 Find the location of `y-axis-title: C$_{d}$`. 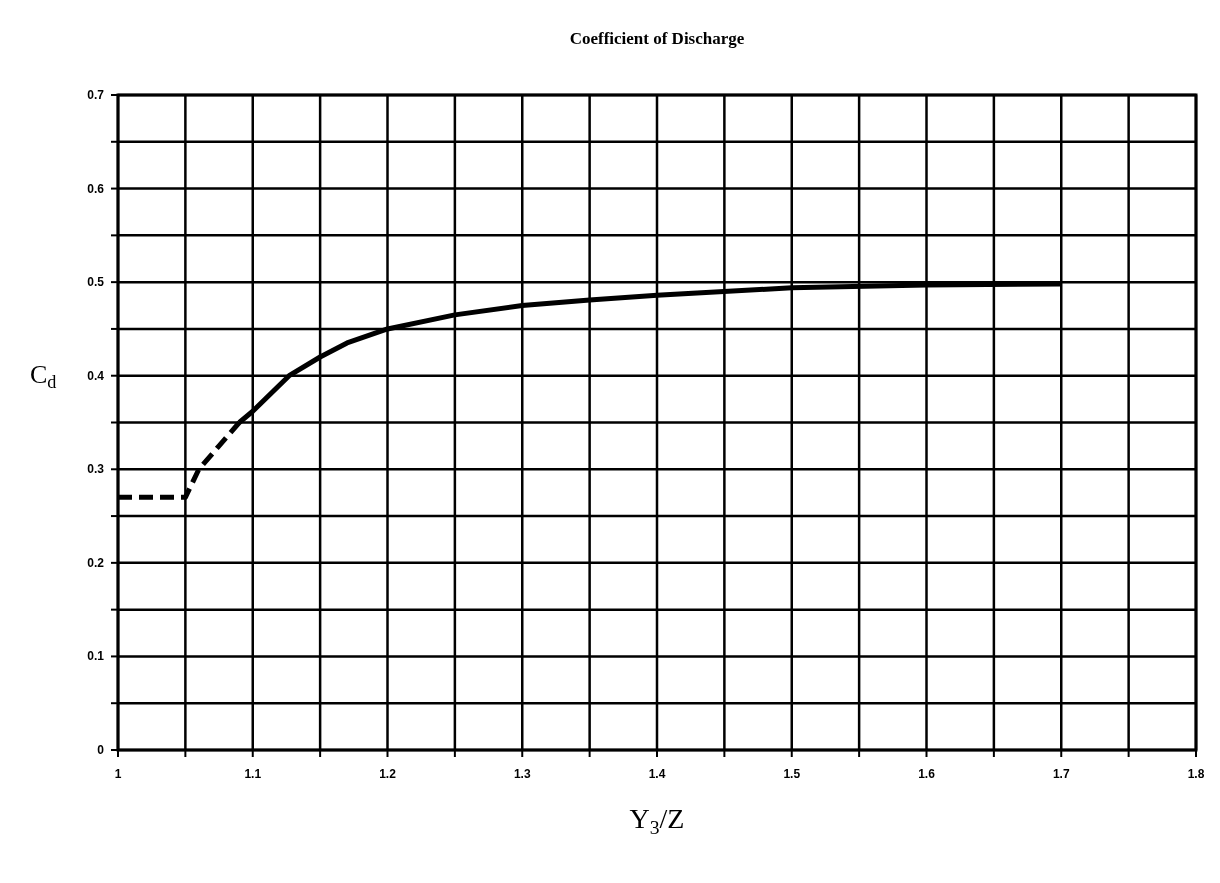

y-axis-title: C$_{d}$ is located at coordinates (43, 375).